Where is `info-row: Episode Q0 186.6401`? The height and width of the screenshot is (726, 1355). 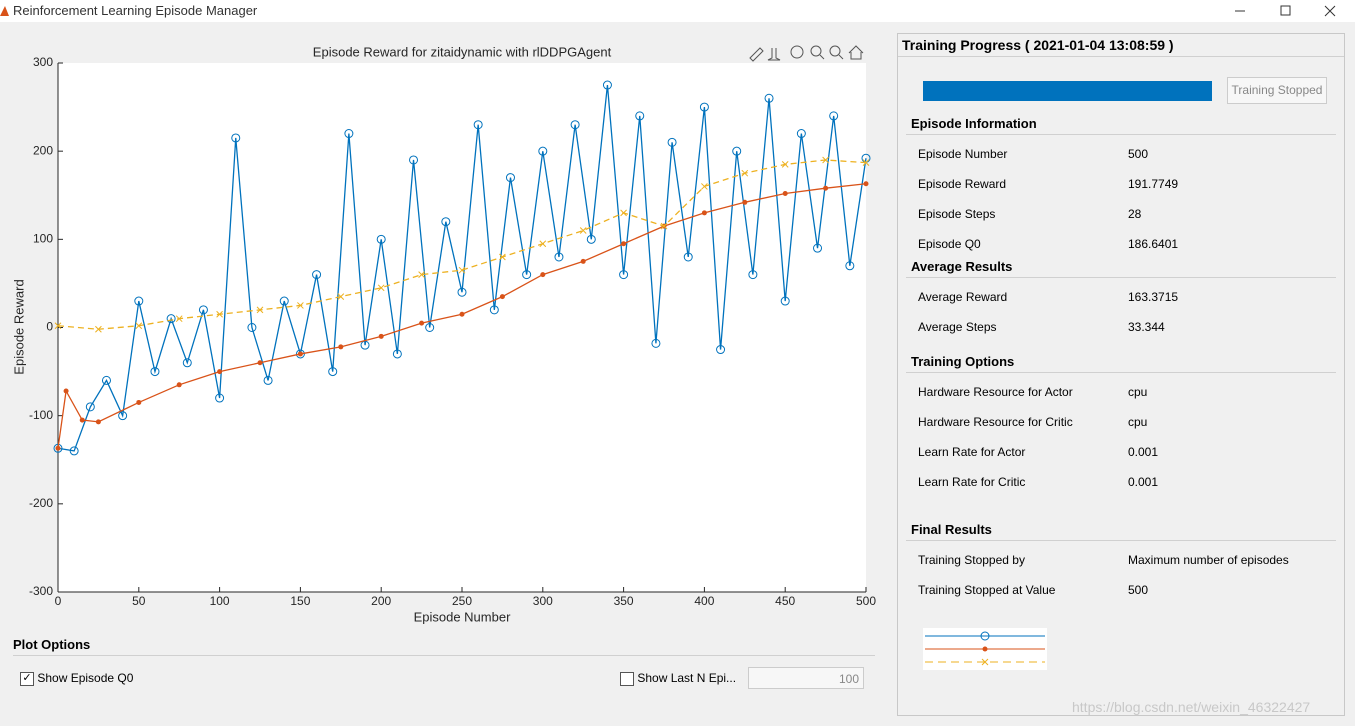 info-row: Episode Q0 186.6401 is located at coordinates (1127, 243).